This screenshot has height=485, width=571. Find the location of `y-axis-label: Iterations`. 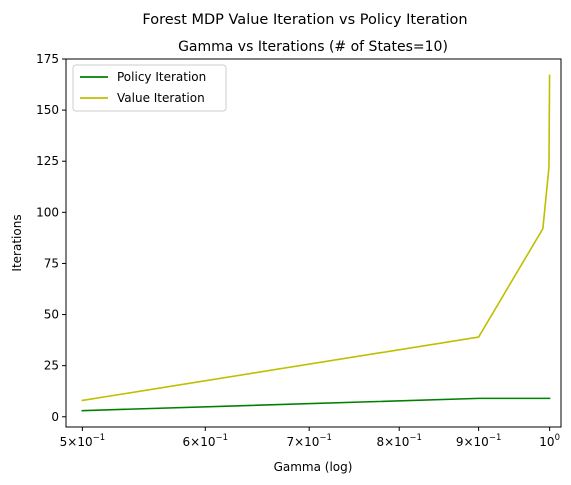

y-axis-label: Iterations is located at coordinates (17, 242).